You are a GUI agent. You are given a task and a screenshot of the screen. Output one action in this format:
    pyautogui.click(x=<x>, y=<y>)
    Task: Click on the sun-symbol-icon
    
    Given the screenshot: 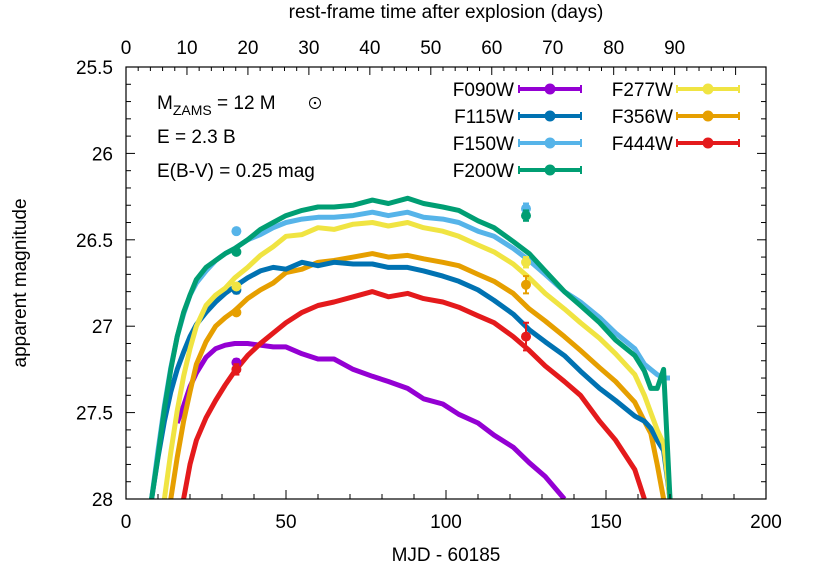 What is the action you would take?
    pyautogui.click(x=315, y=103)
    